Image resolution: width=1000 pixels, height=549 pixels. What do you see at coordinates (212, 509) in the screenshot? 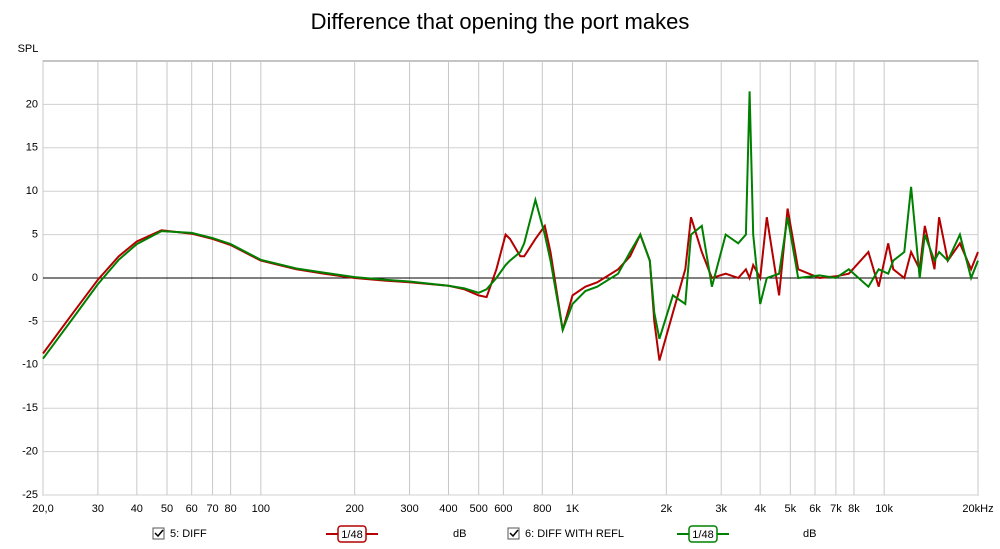
I see `x-tick-label: 70` at bounding box center [212, 509].